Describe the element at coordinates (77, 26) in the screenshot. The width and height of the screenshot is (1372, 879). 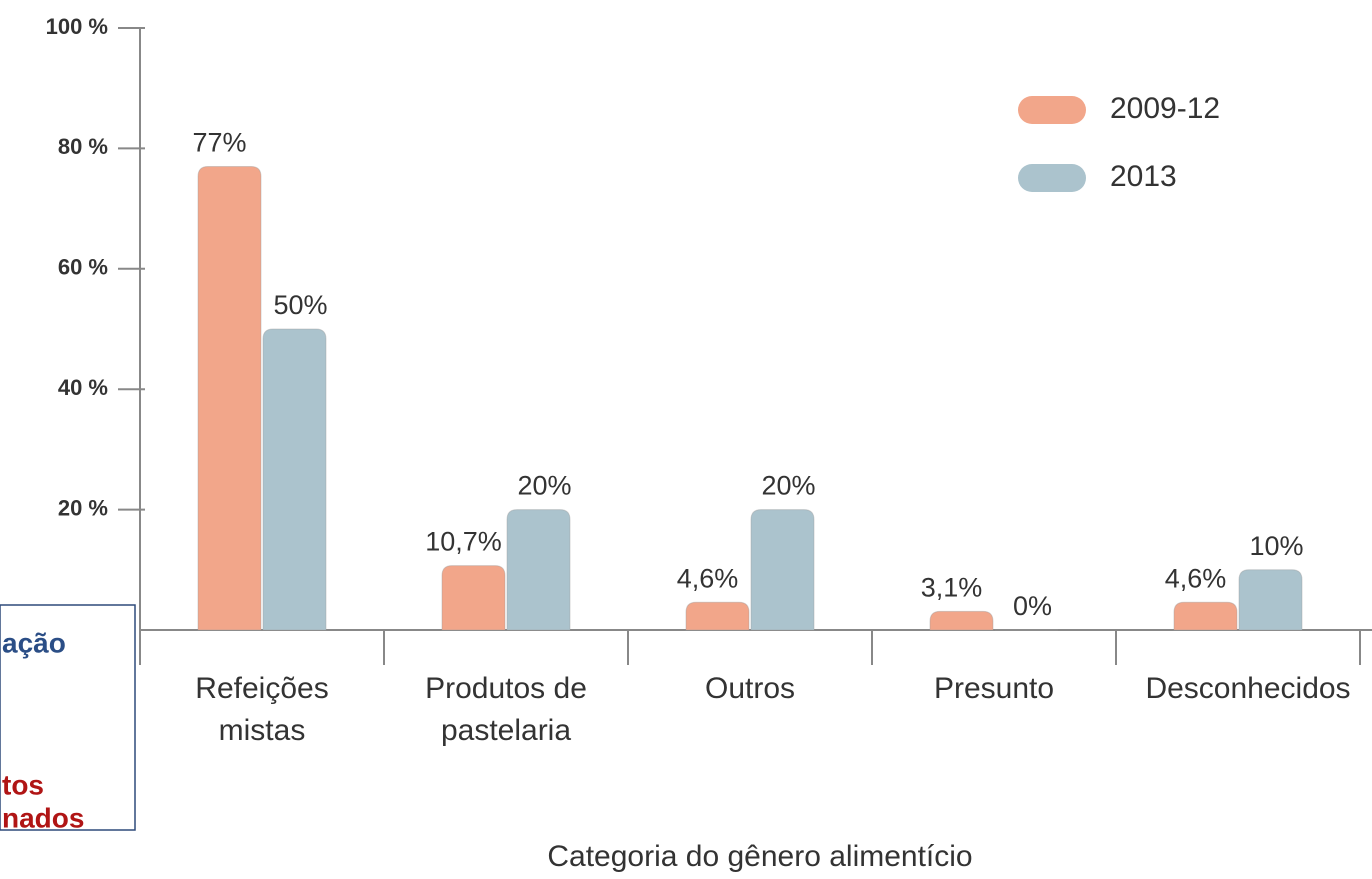
I see `y-tick-label: 100 %` at that location.